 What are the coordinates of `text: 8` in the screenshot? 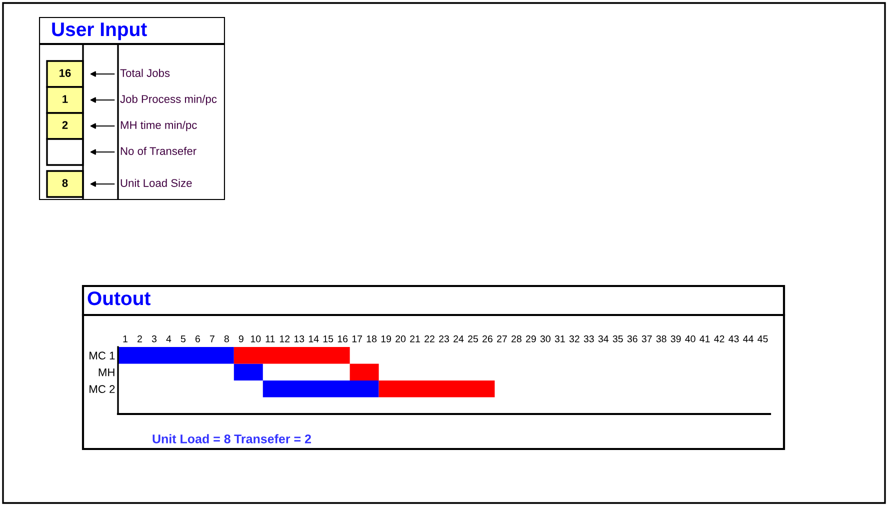 It's located at (65, 183).